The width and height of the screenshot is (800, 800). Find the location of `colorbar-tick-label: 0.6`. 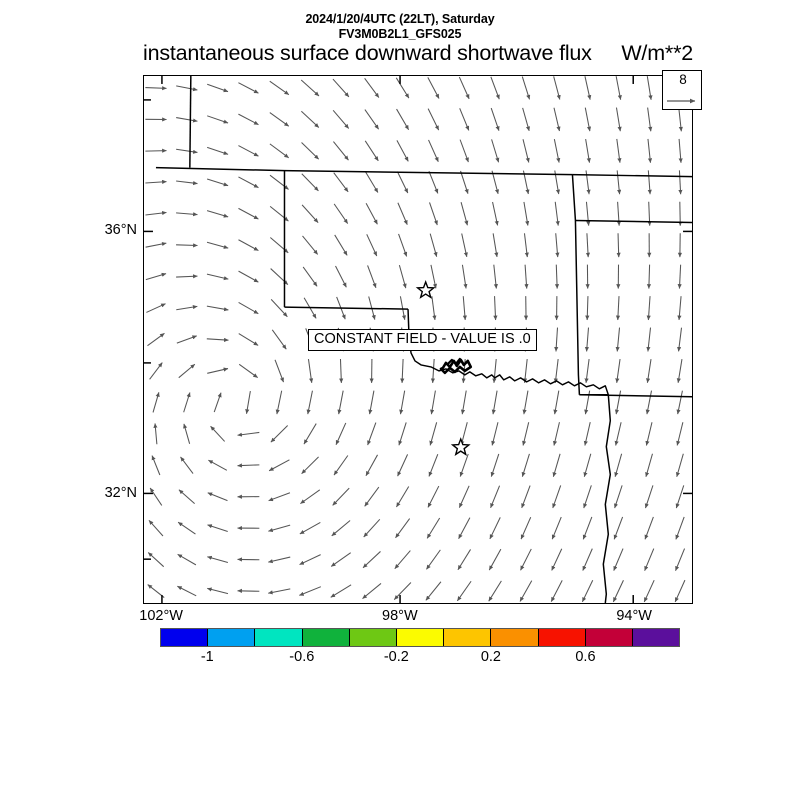

colorbar-tick-label: 0.6 is located at coordinates (585, 657).